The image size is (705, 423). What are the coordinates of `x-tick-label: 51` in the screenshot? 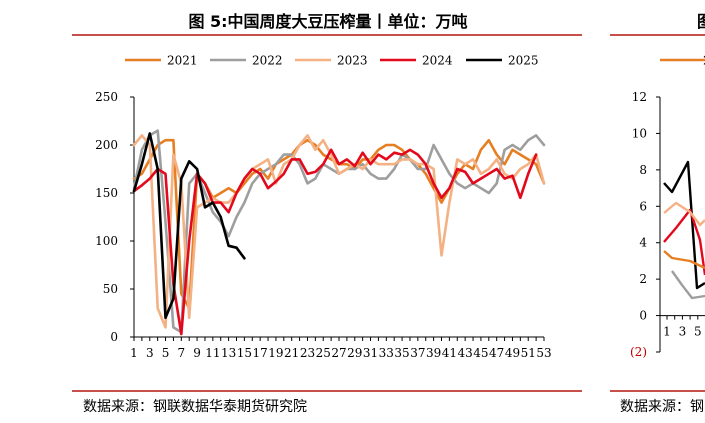 It's located at (528, 353).